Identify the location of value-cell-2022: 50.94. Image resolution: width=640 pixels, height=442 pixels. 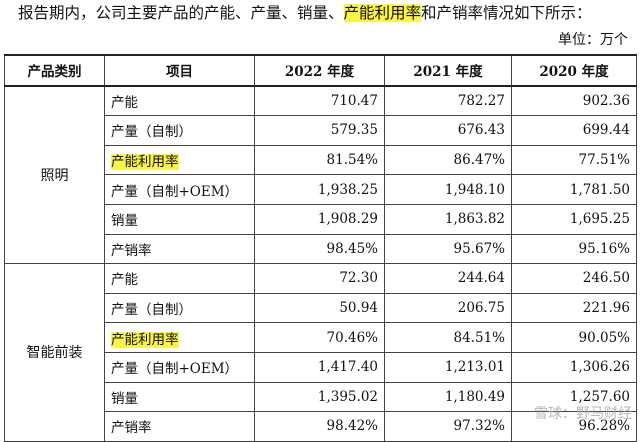
(319, 308).